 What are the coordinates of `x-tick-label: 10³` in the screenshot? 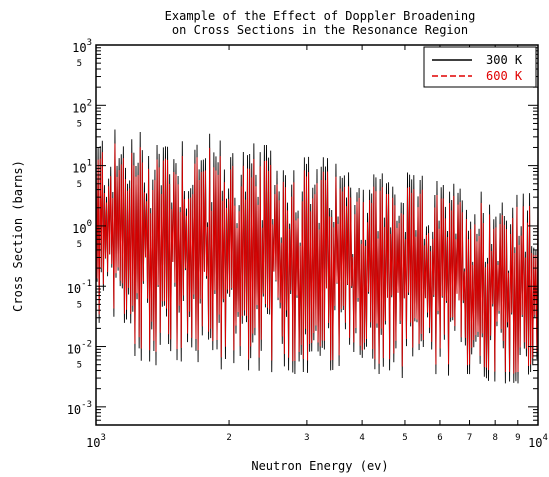 It's located at (96, 441).